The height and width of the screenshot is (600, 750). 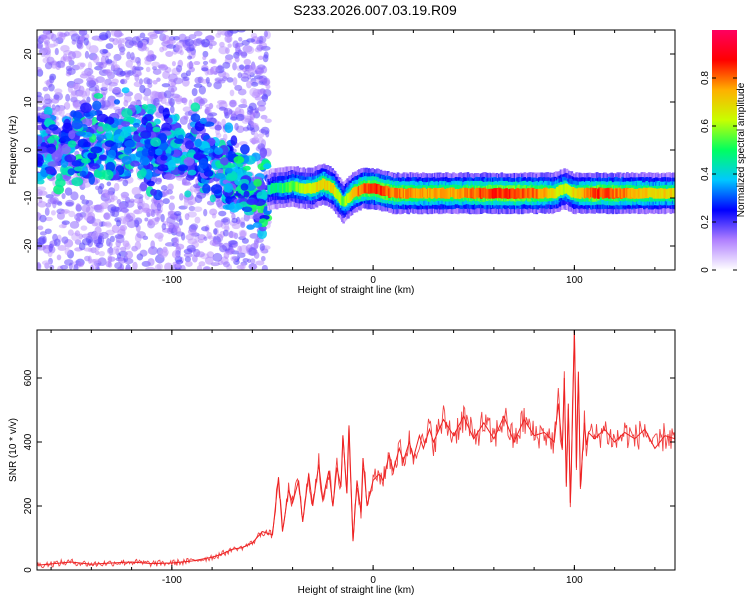 I want to click on y-tick-label: -10, so click(x=28, y=197).